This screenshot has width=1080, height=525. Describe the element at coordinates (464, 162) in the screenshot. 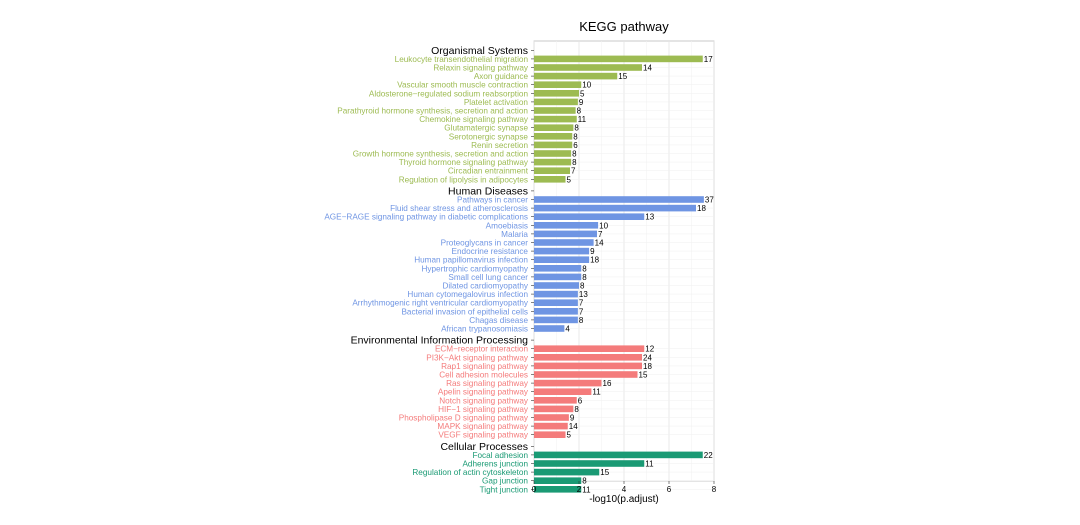

I see `category-label: Thyroid hormone signaling pathway` at that location.